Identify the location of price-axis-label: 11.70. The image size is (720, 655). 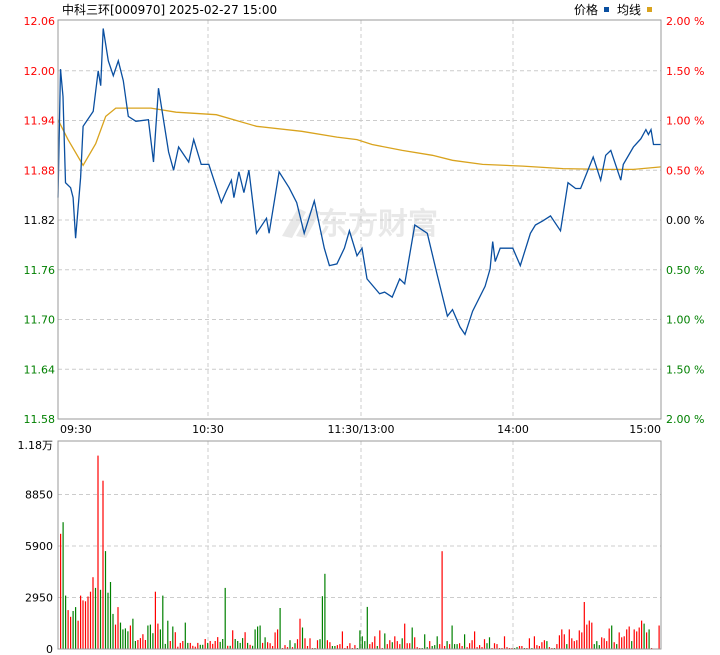
(40, 320).